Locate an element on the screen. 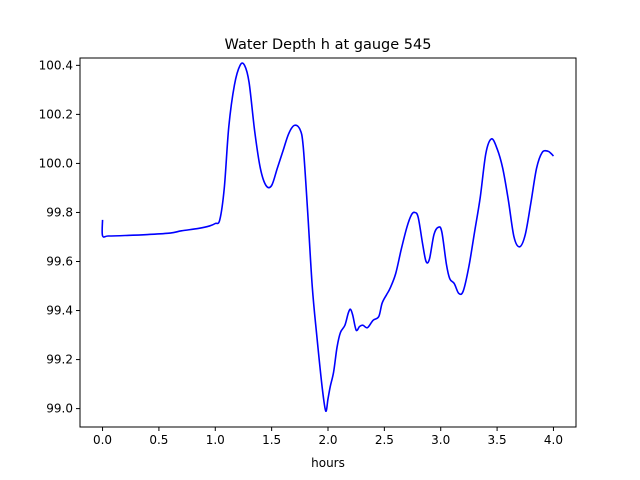  x-tick-label: 1.5 is located at coordinates (271, 440).